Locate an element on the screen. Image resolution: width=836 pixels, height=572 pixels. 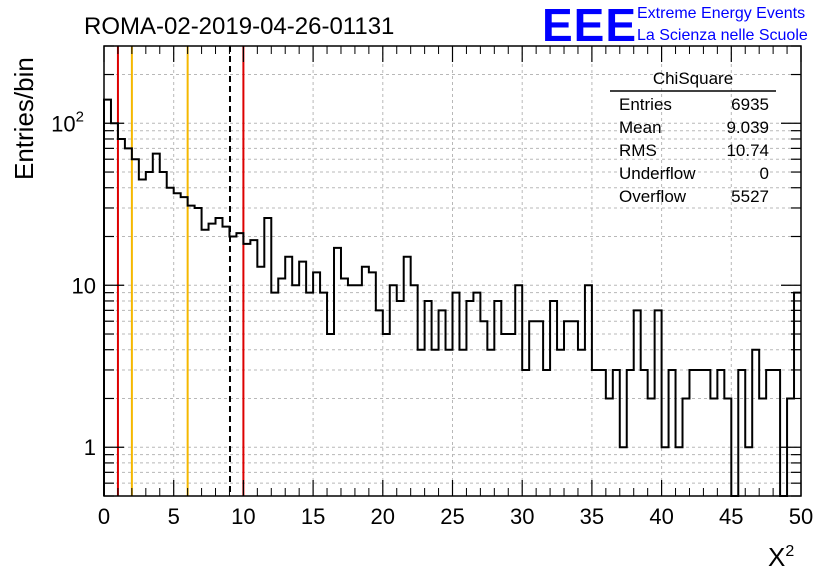
reference-lines is located at coordinates (180, 271).